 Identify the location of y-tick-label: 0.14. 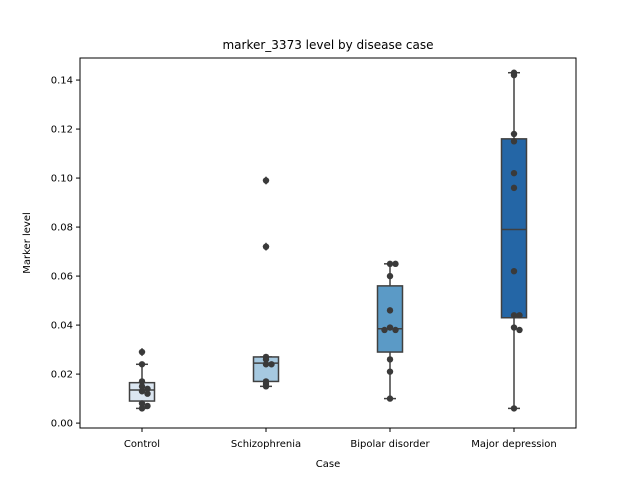
(62, 81).